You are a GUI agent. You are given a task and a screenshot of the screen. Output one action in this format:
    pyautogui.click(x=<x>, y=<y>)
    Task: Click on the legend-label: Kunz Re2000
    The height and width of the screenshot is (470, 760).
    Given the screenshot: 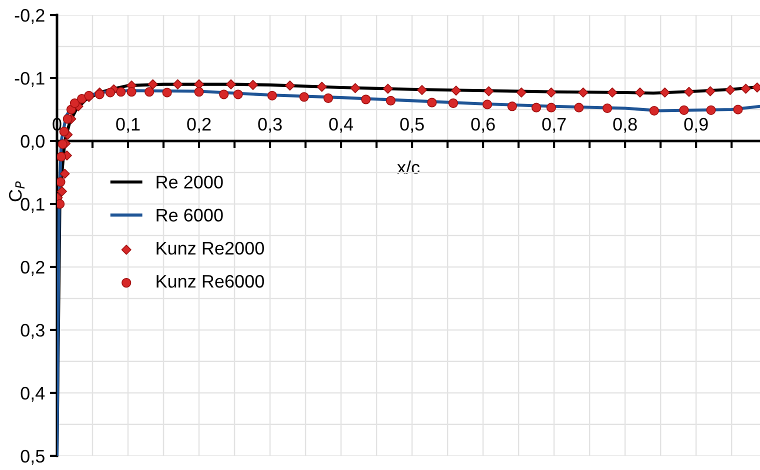 What is the action you would take?
    pyautogui.click(x=210, y=248)
    